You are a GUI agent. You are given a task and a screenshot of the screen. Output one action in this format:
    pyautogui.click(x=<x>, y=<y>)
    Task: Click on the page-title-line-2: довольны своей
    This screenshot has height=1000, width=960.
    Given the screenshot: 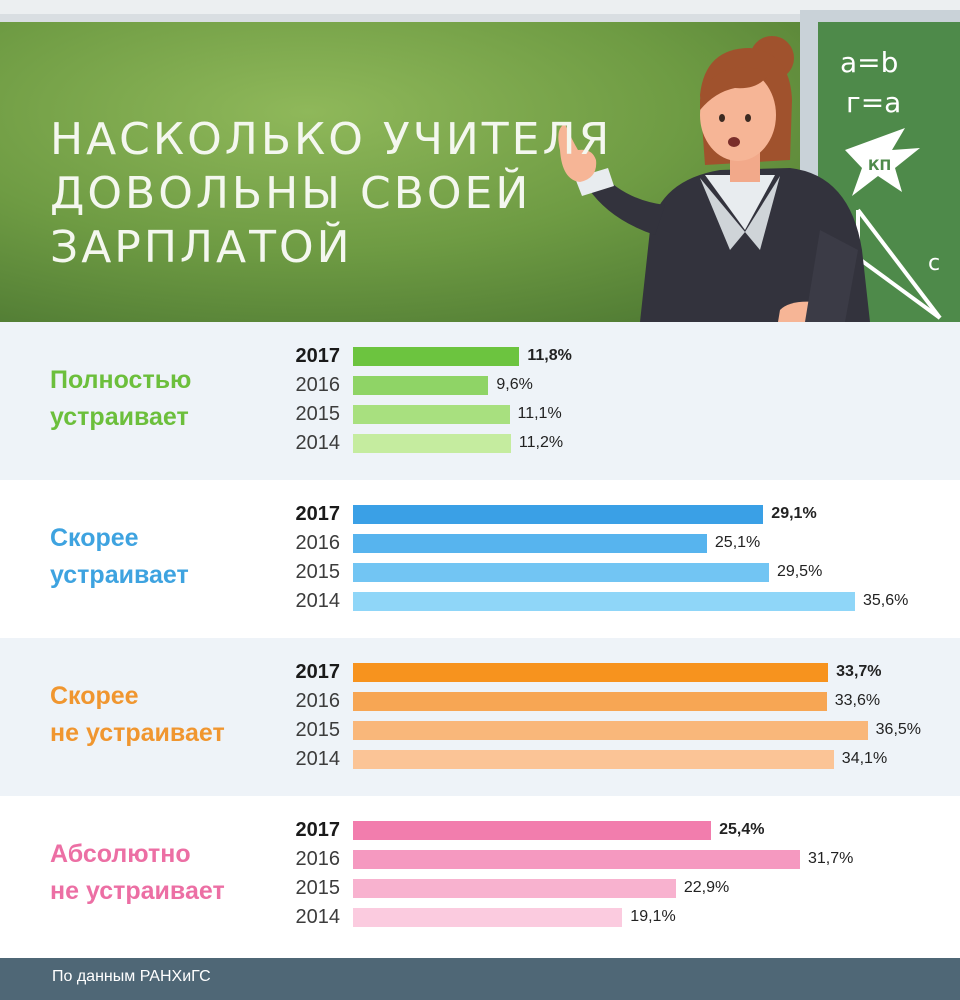 What is the action you would take?
    pyautogui.click(x=291, y=193)
    